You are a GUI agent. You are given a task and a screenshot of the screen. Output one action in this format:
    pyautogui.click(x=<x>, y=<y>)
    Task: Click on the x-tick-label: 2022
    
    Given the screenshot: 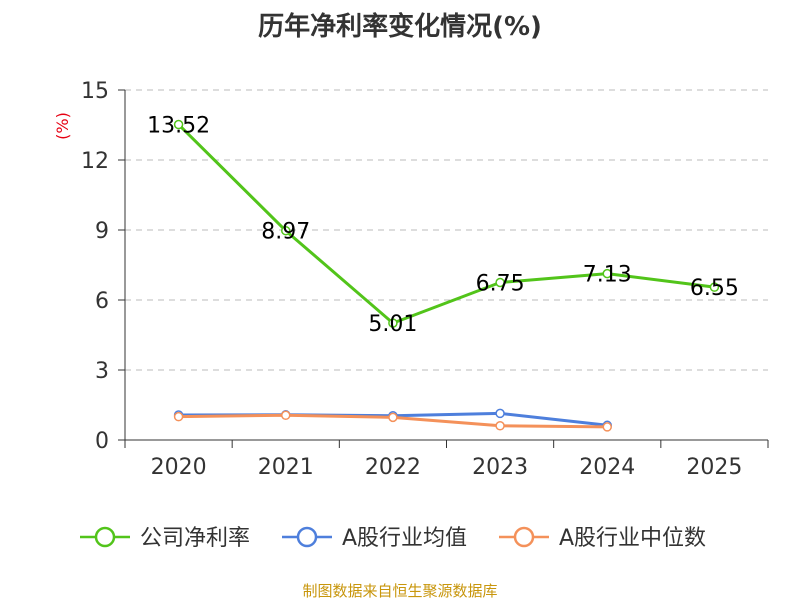 What is the action you would take?
    pyautogui.click(x=393, y=467)
    